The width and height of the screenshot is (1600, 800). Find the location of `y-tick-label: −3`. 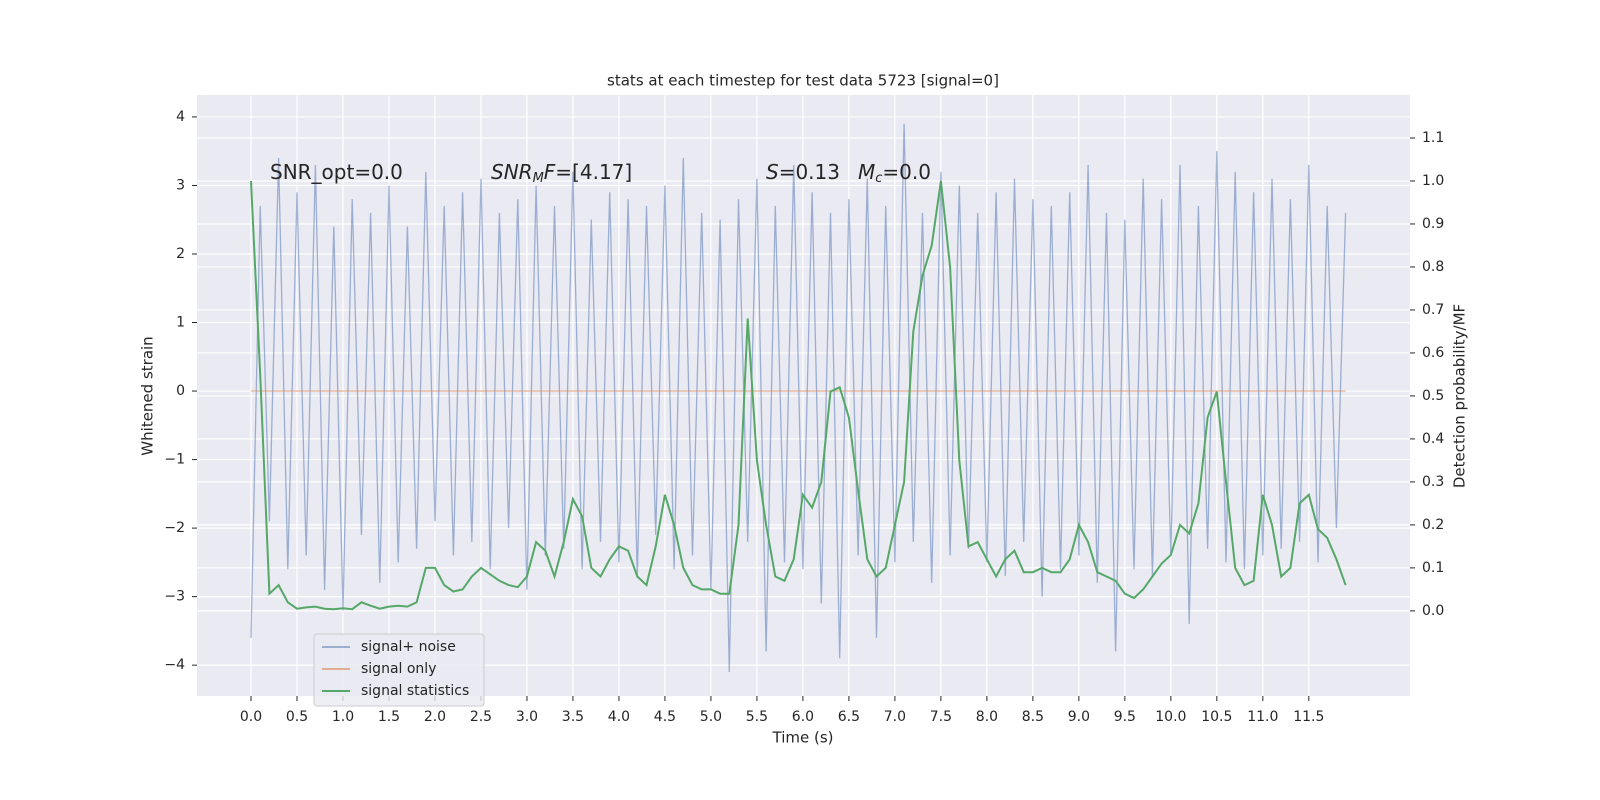

y-tick-label: −3 is located at coordinates (174, 597).